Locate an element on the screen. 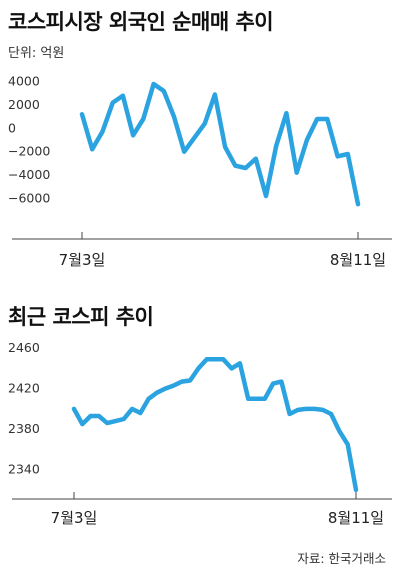 The height and width of the screenshot is (577, 400). y-tick-label: 2460 is located at coordinates (24, 347).